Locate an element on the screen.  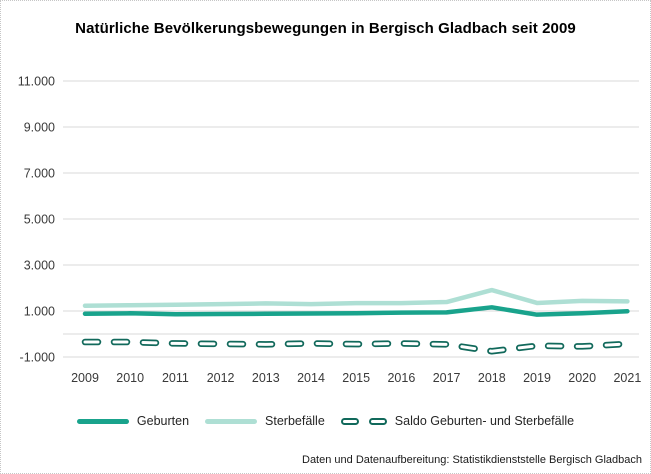
legend-swatch-sterbefaelle is located at coordinates (231, 421).